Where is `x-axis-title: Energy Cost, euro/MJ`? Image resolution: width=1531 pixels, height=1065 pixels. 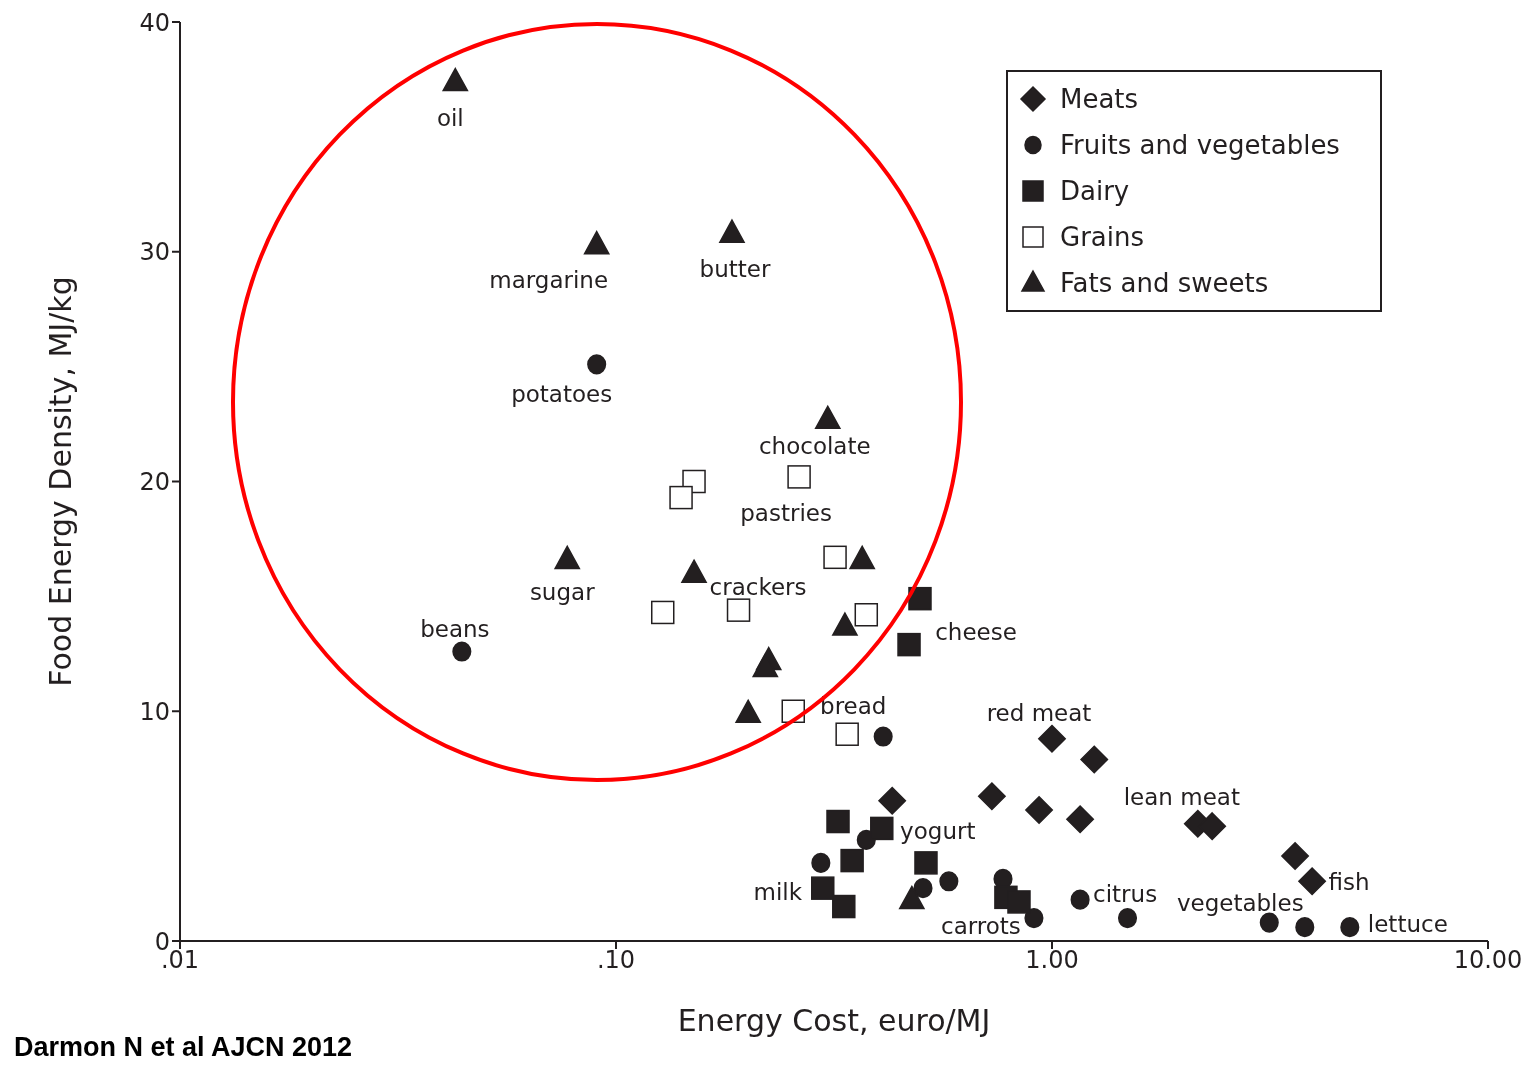
x-axis-title: Energy Cost, euro/MJ is located at coordinates (834, 1020).